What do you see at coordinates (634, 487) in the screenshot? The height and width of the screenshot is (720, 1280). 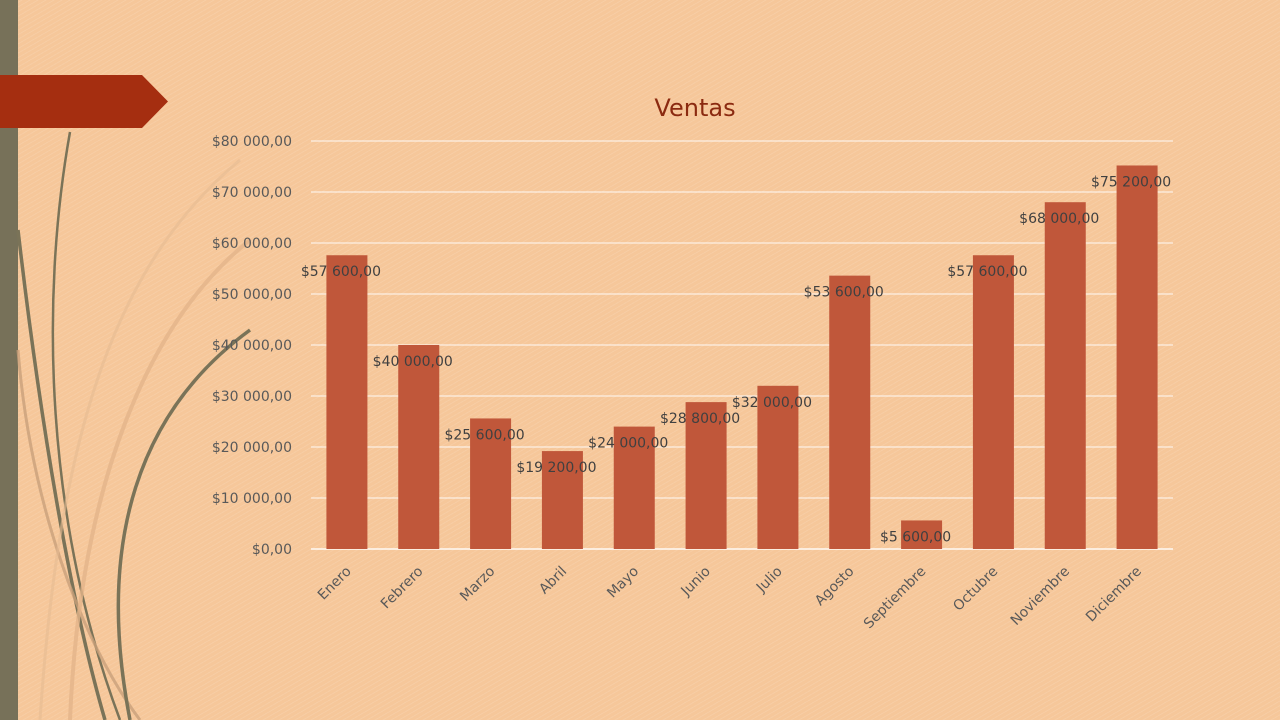 I see `bar-mayo` at bounding box center [634, 487].